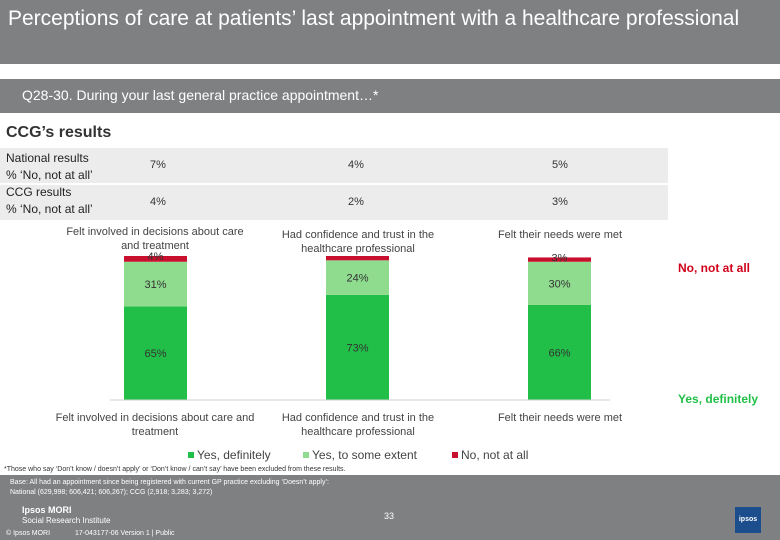 The image size is (780, 540). What do you see at coordinates (455, 455) in the screenshot?
I see `legend-swatch-red` at bounding box center [455, 455].